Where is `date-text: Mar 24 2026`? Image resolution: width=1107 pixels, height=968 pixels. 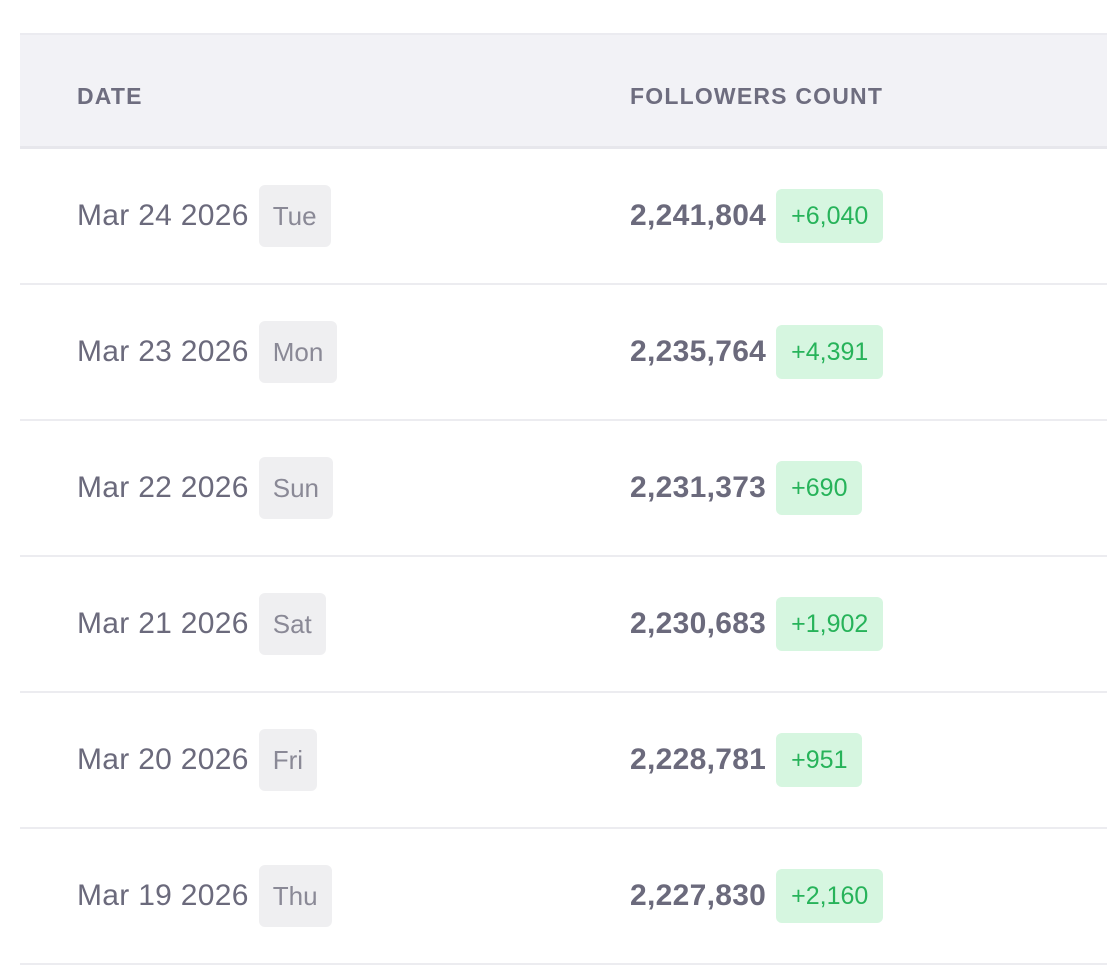
date-text: Mar 24 2026 is located at coordinates (163, 215).